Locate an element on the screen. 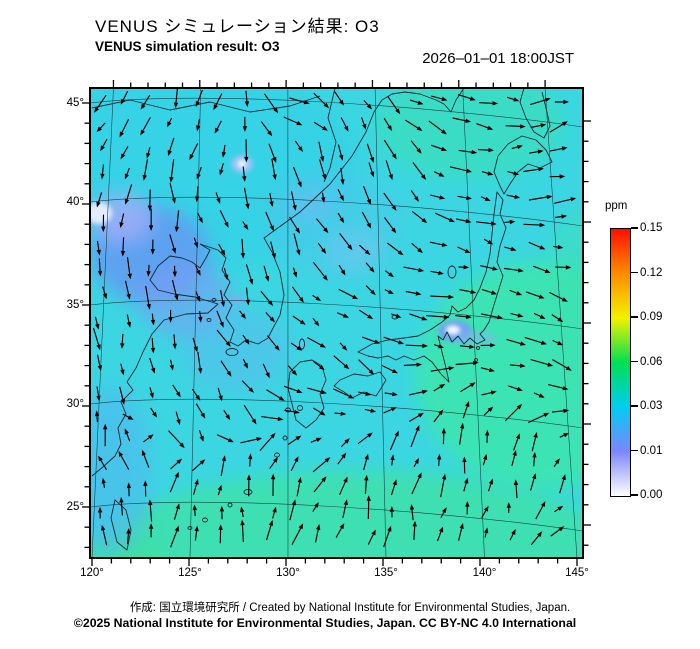 Image resolution: width=700 pixels, height=649 pixels. lon-tick-label: 145° is located at coordinates (577, 573).